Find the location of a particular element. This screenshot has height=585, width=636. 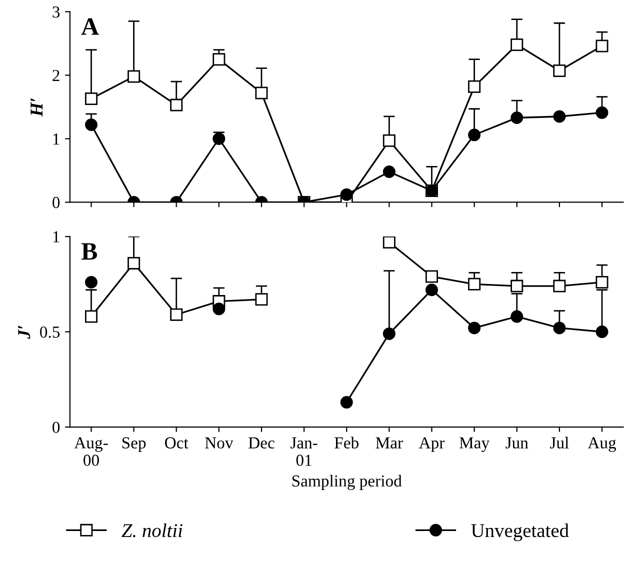

x-tick-label: Feb is located at coordinates (346, 442).